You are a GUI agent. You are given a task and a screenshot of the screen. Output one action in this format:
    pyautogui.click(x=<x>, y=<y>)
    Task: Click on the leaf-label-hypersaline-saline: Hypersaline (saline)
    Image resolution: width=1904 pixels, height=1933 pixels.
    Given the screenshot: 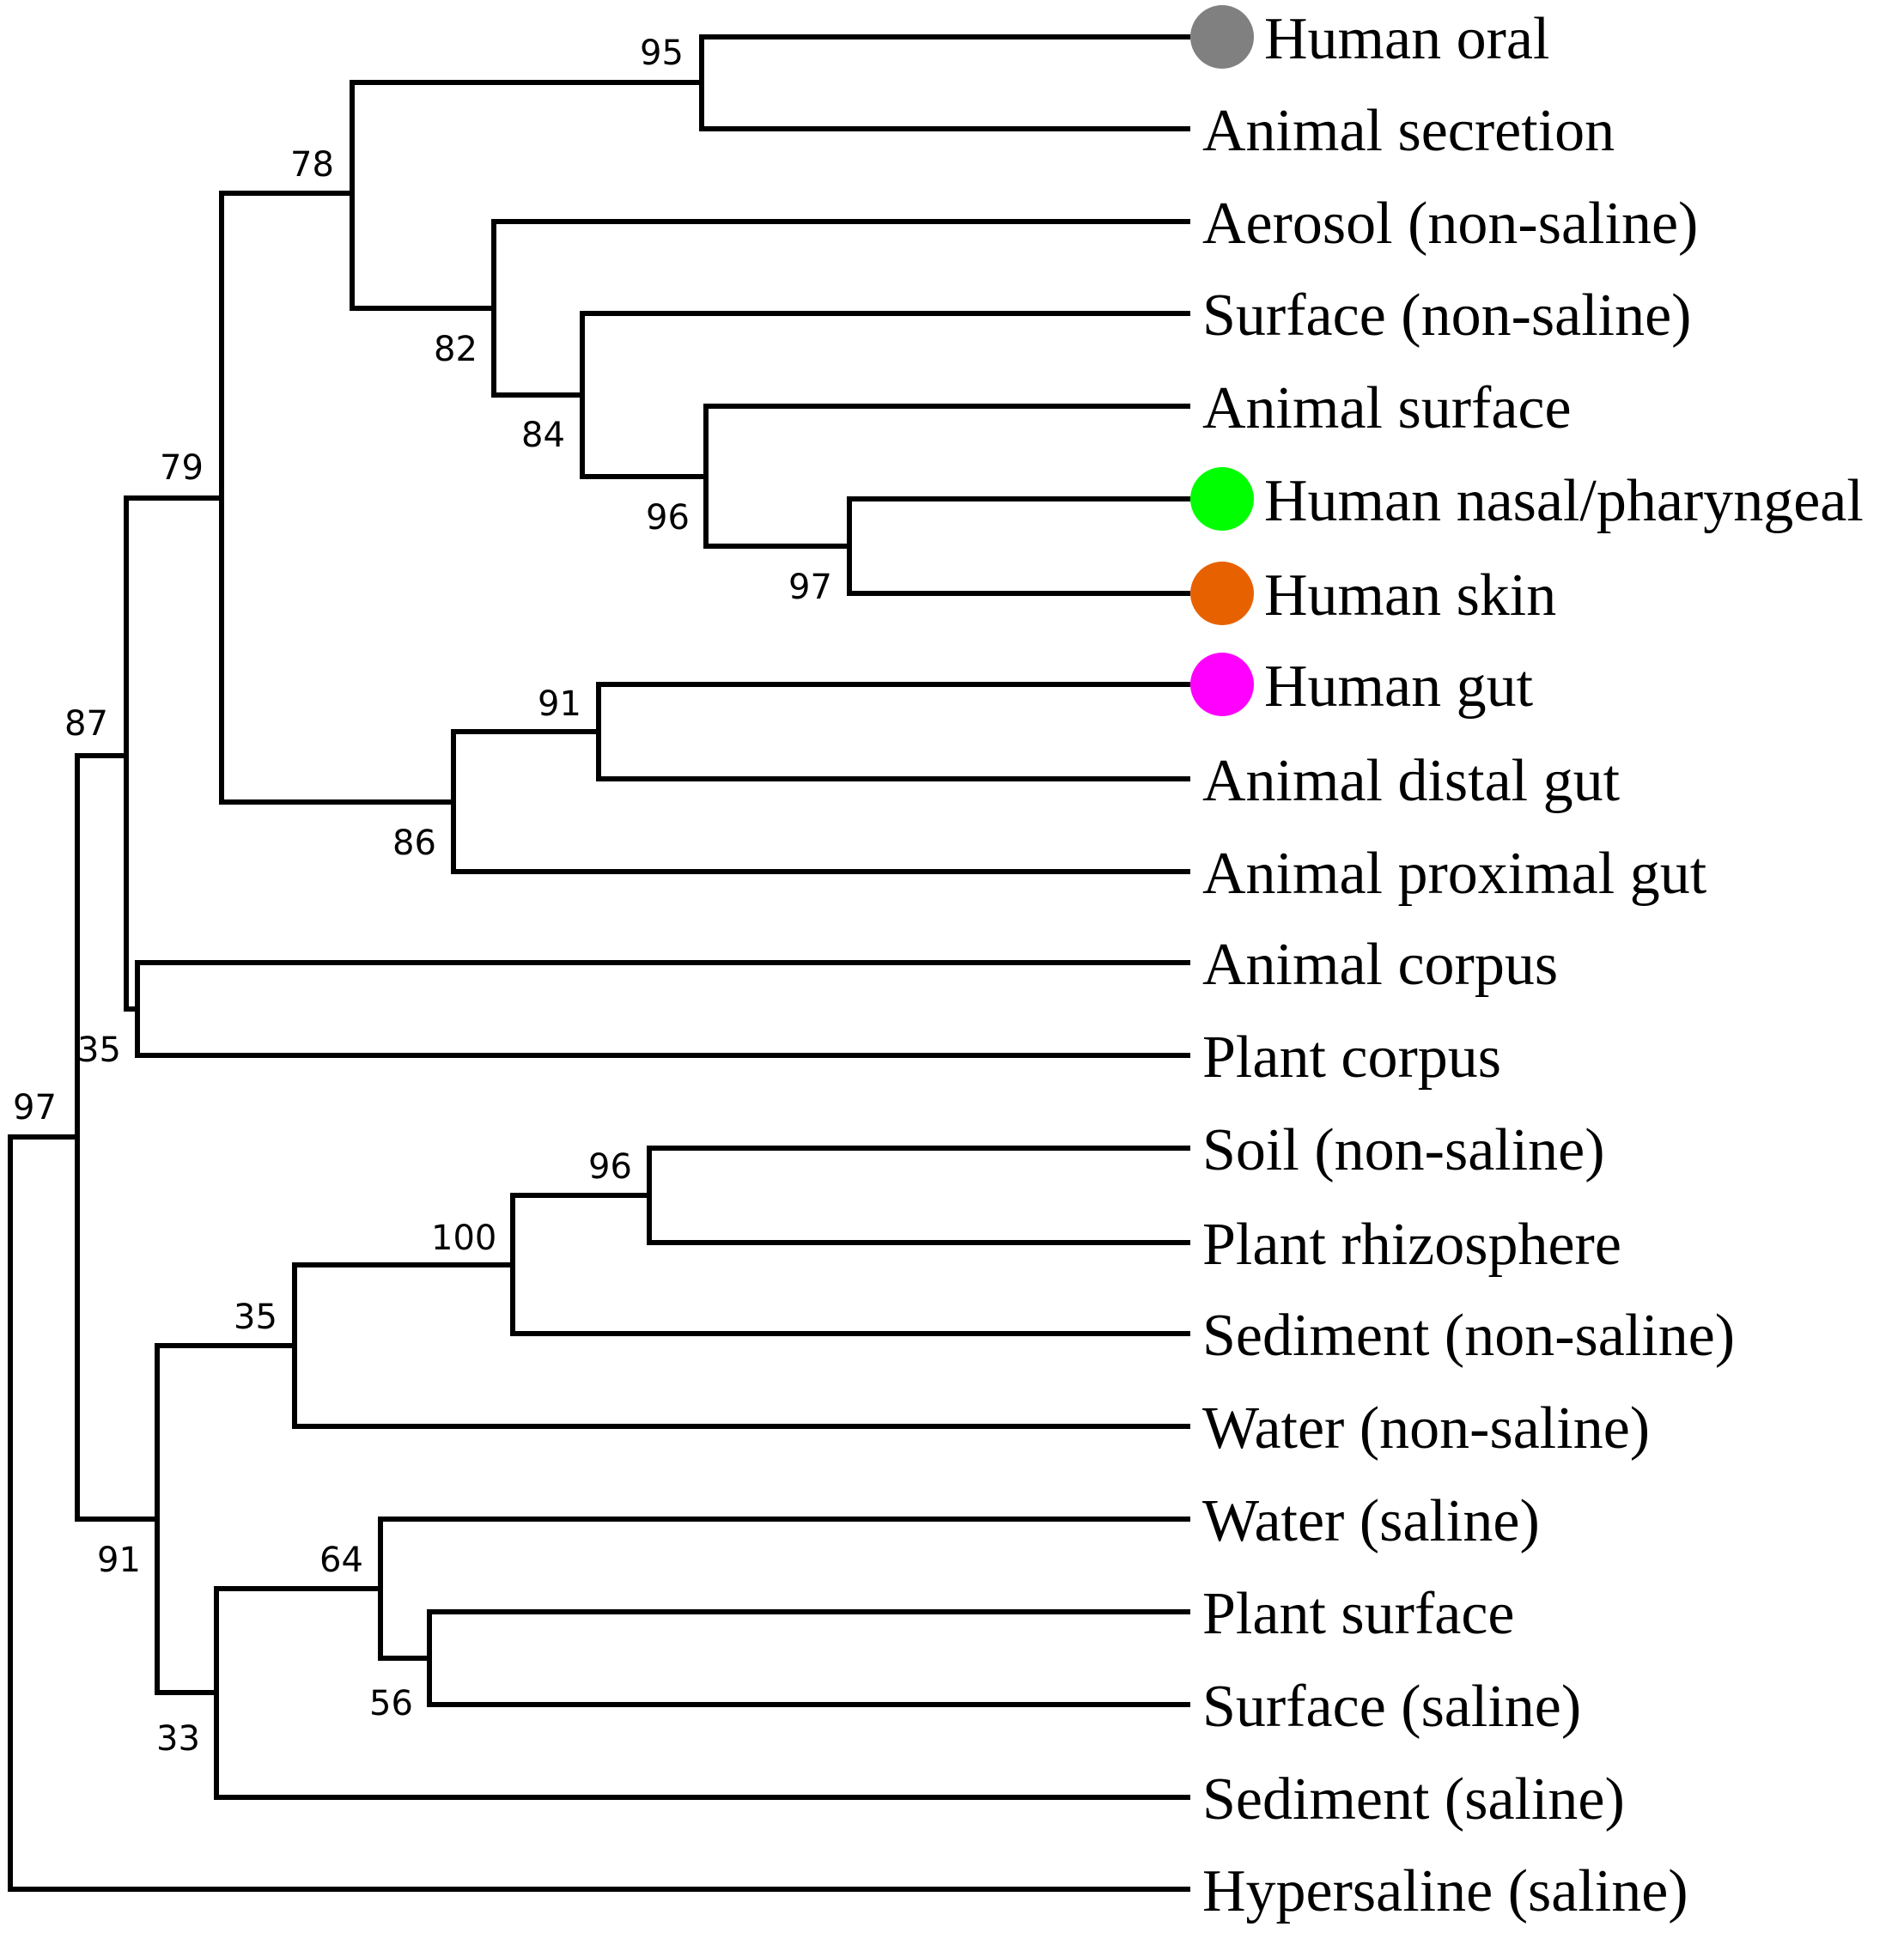 What is the action you would take?
    pyautogui.click(x=1445, y=1891)
    